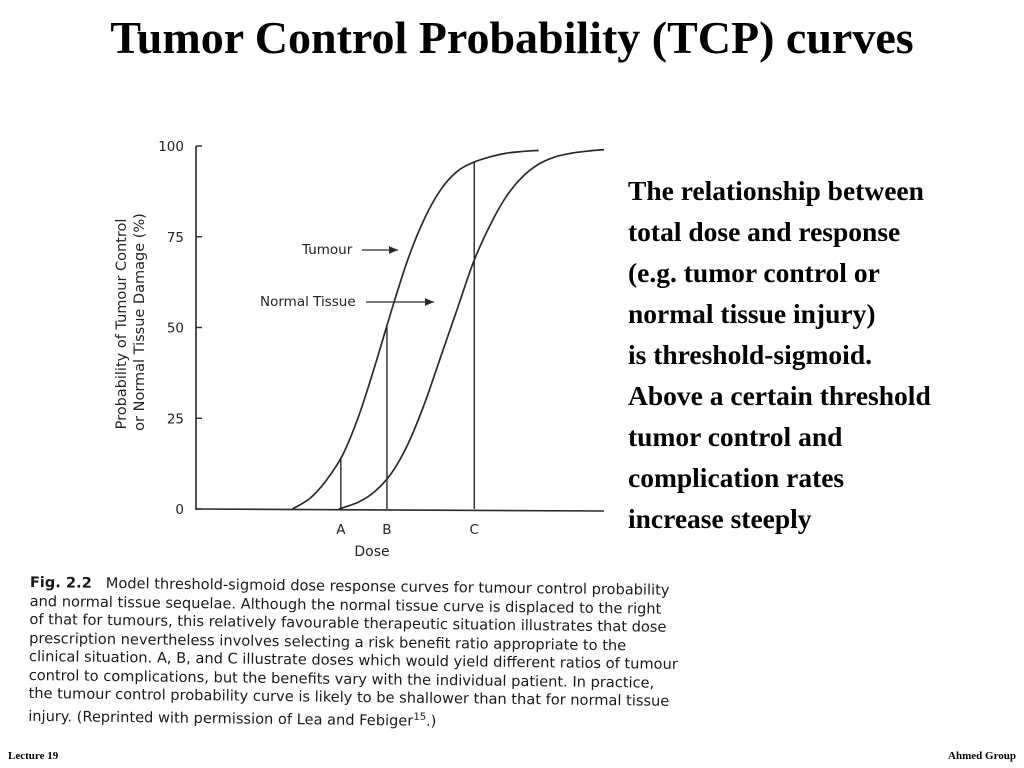 The image size is (1024, 768). Describe the element at coordinates (754, 272) in the screenshot. I see `body-line: (e.g. tumor control or` at that location.